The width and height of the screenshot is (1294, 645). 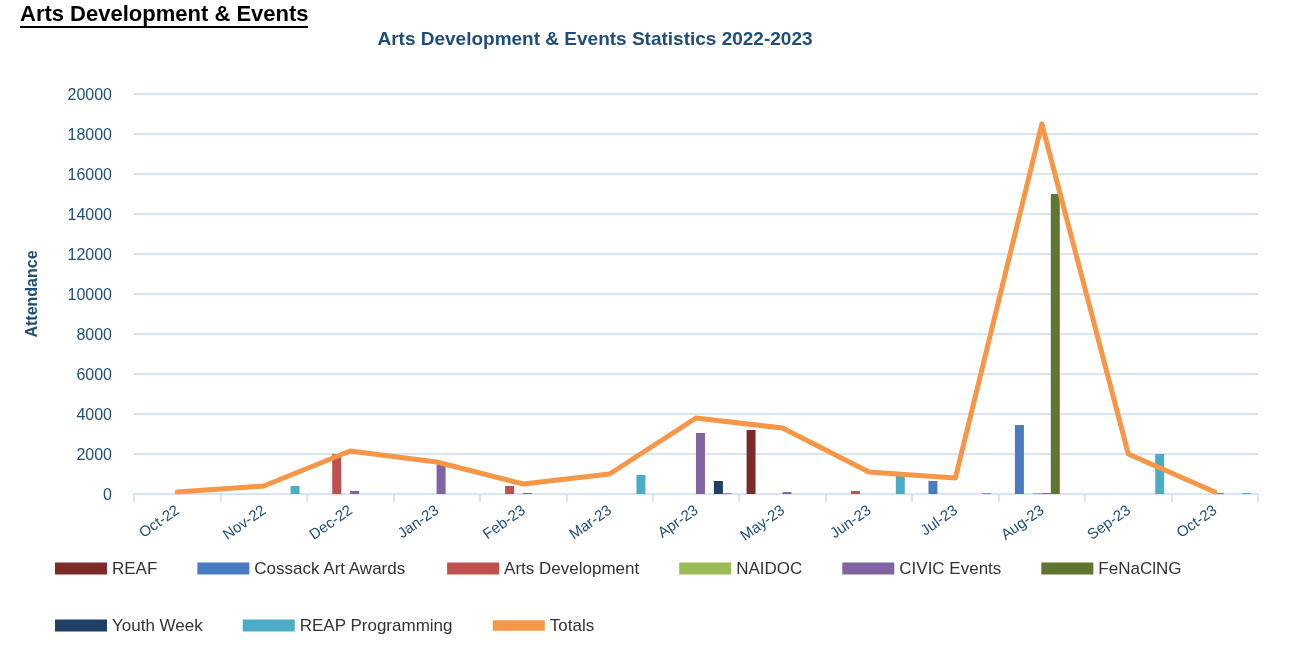 I want to click on legend-label: CIVIC Events, so click(x=950, y=568).